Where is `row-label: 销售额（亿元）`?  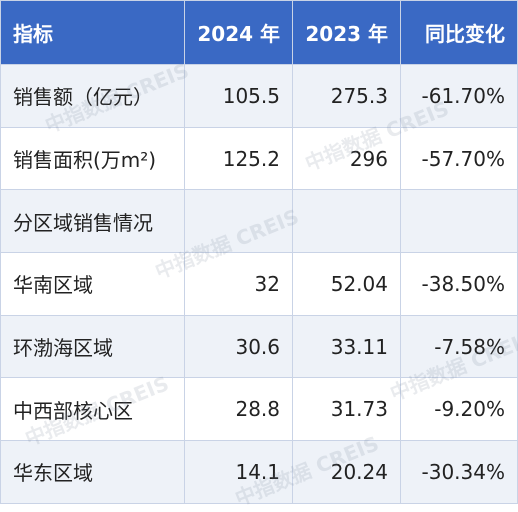 row-label: 销售额（亿元） is located at coordinates (92, 96).